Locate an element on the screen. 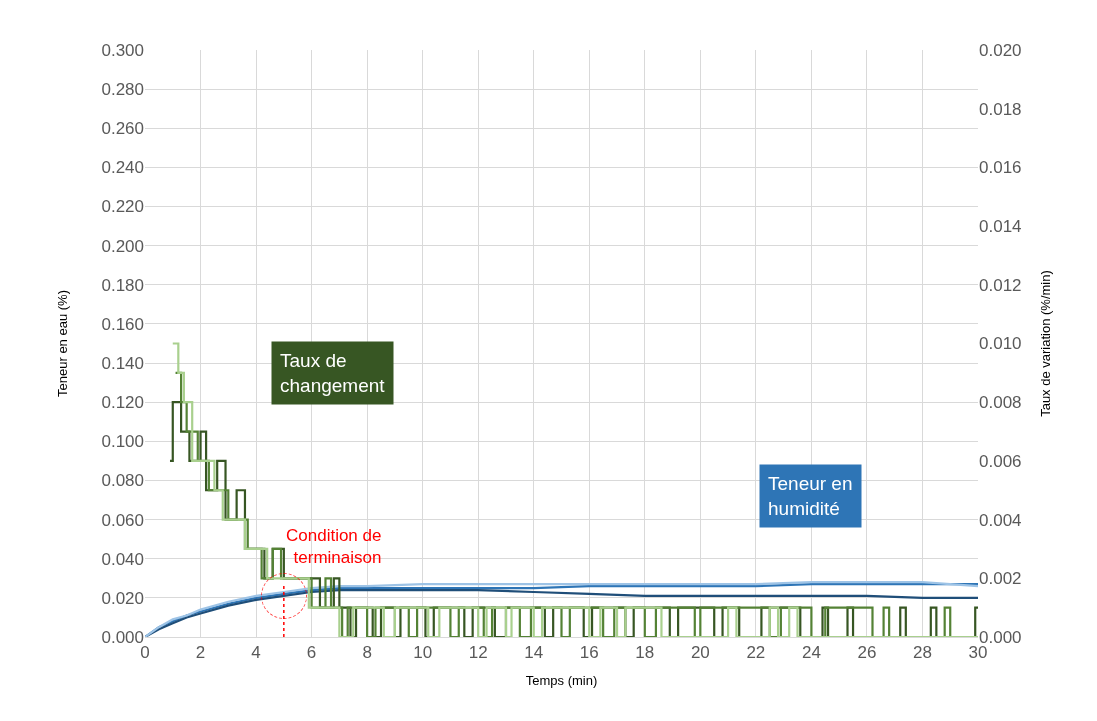 This screenshot has width=1097, height=721. y2-tick-label: 0.012 is located at coordinates (1000, 285).